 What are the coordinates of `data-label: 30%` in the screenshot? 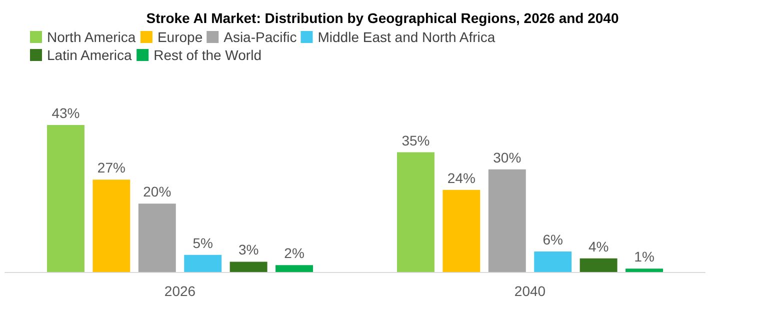 It's located at (507, 157).